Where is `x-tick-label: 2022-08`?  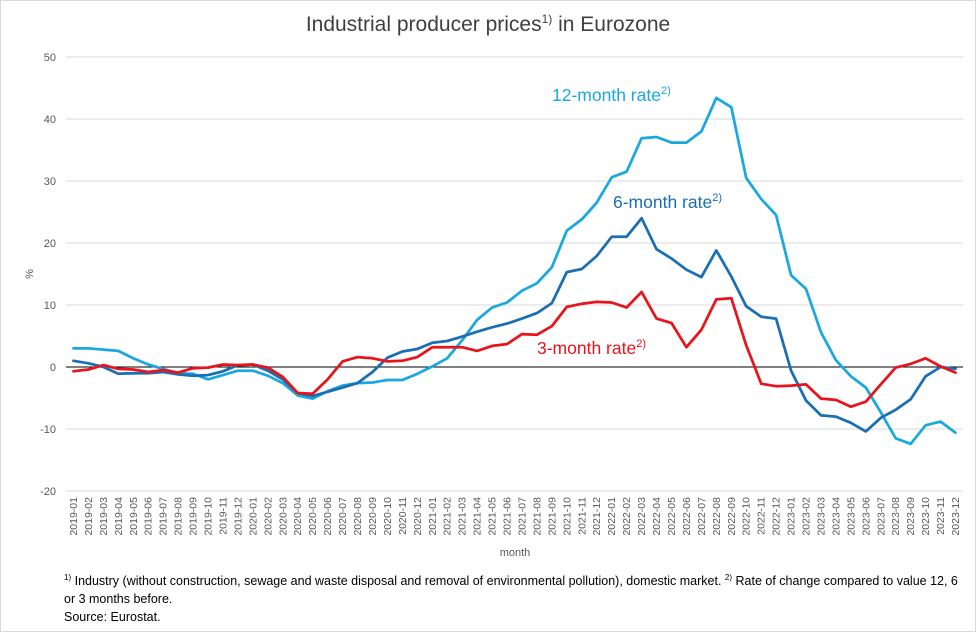 x-tick-label: 2022-08 is located at coordinates (717, 516).